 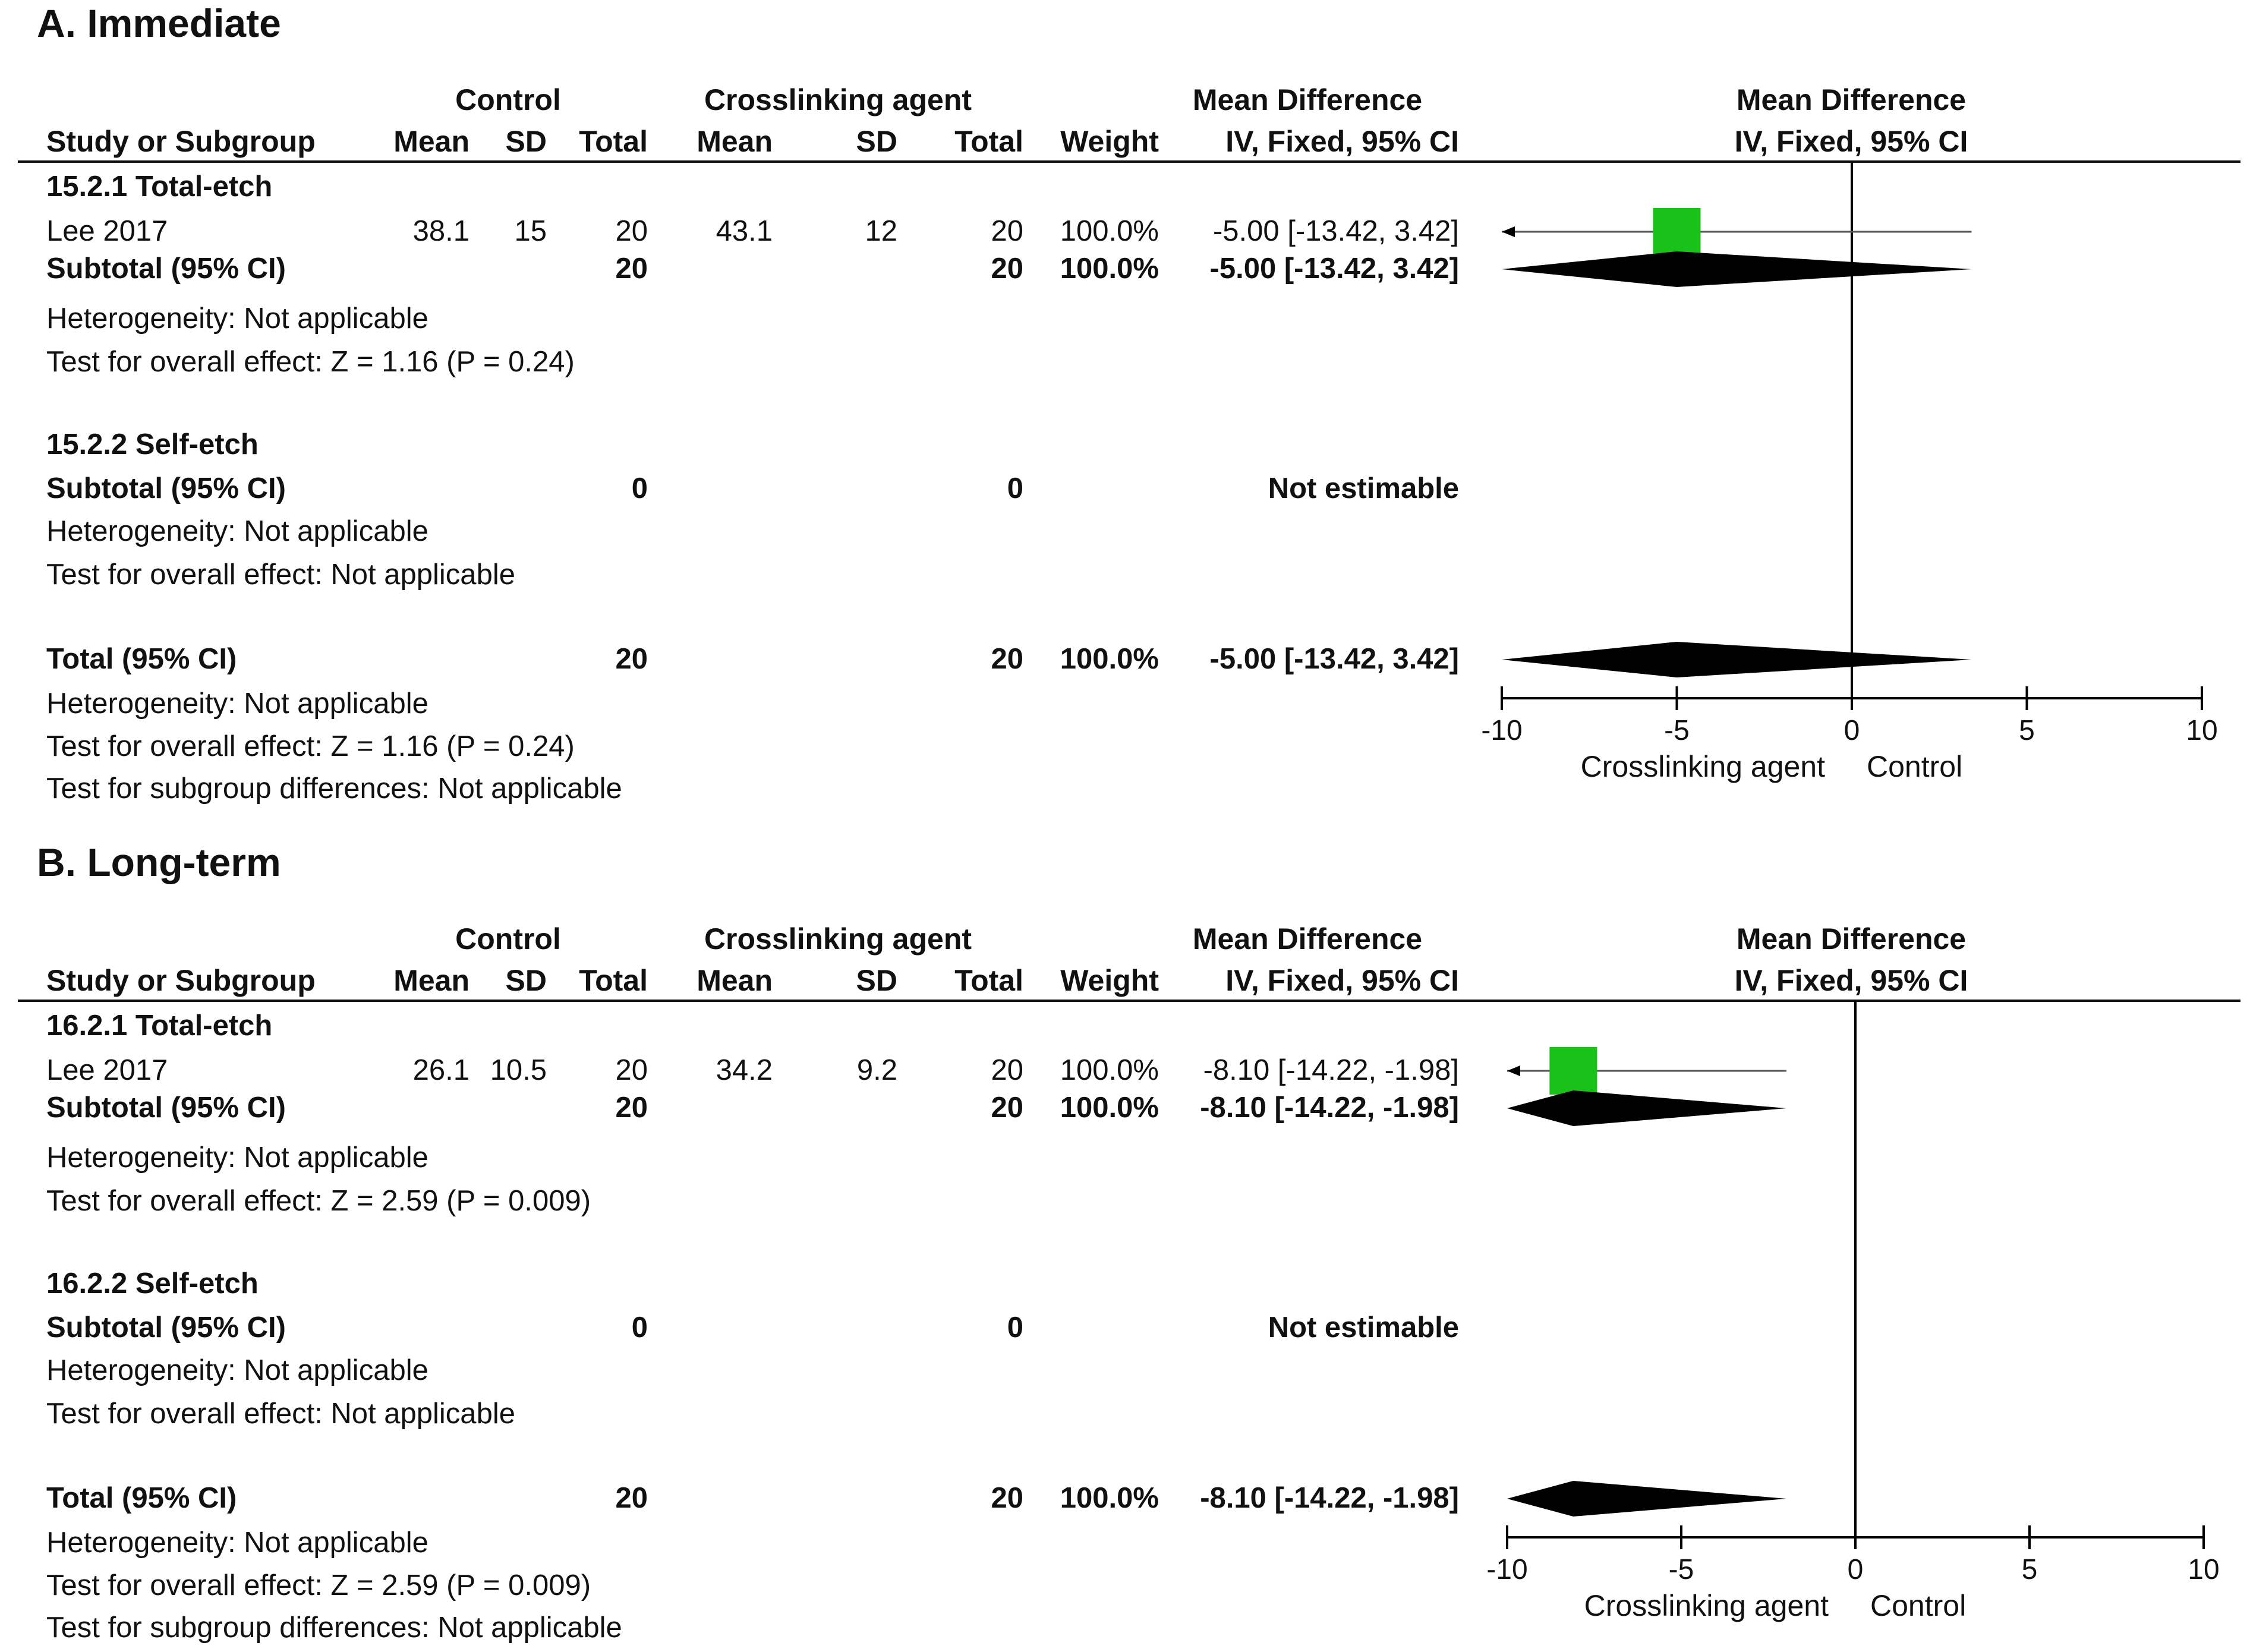 I want to click on study-control-sd: 10.5, so click(x=518, y=1070).